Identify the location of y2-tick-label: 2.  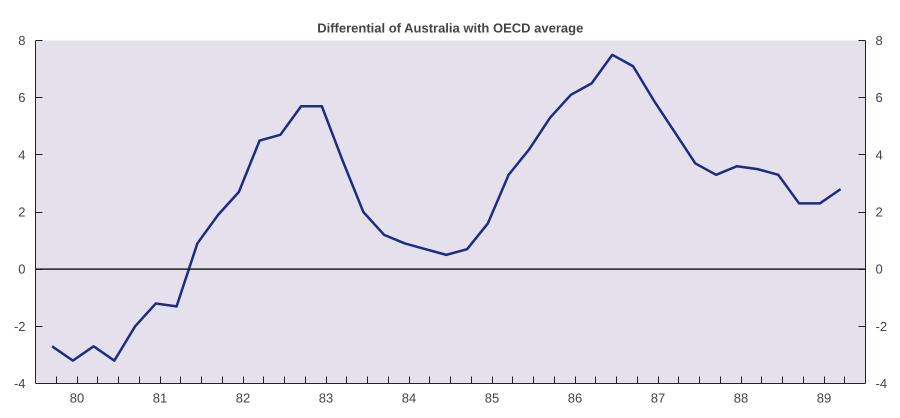
(879, 212).